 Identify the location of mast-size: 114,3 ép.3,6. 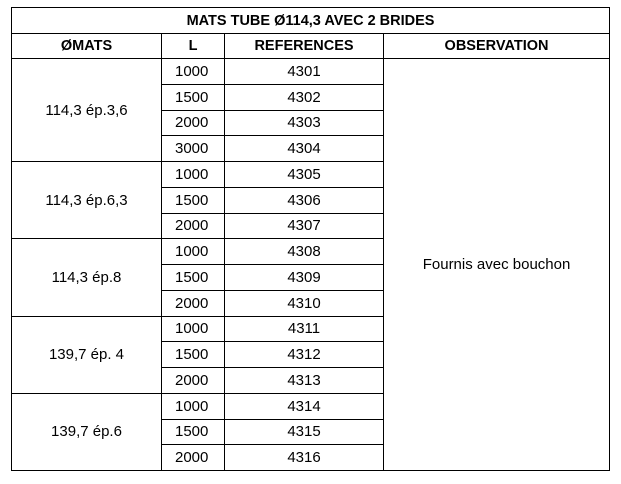
(86, 110).